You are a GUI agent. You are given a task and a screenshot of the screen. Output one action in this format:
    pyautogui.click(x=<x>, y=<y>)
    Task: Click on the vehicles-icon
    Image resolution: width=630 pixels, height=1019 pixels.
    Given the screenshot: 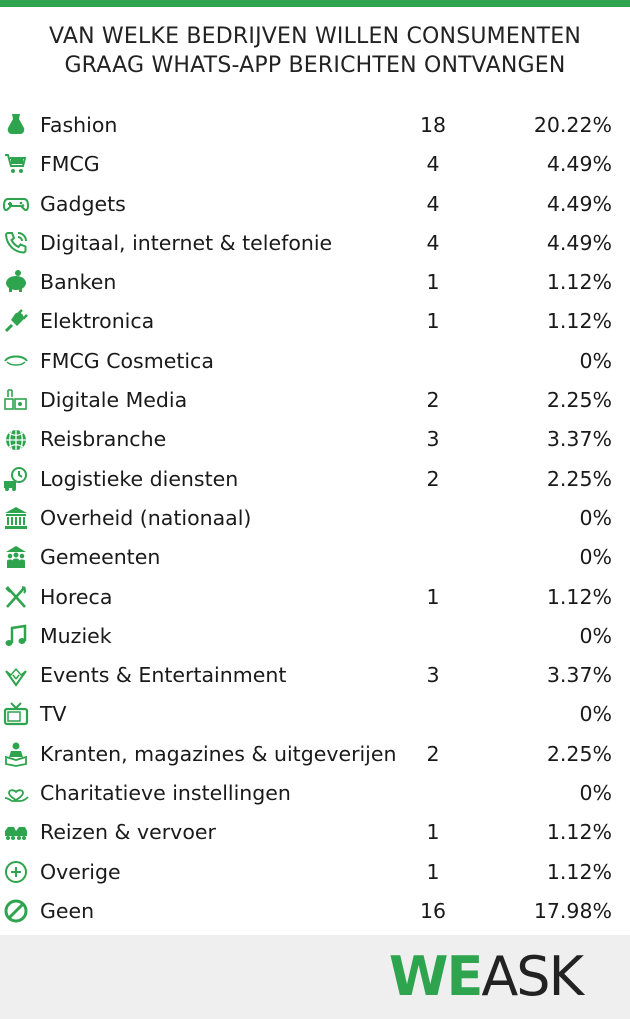 What is the action you would take?
    pyautogui.click(x=16, y=832)
    